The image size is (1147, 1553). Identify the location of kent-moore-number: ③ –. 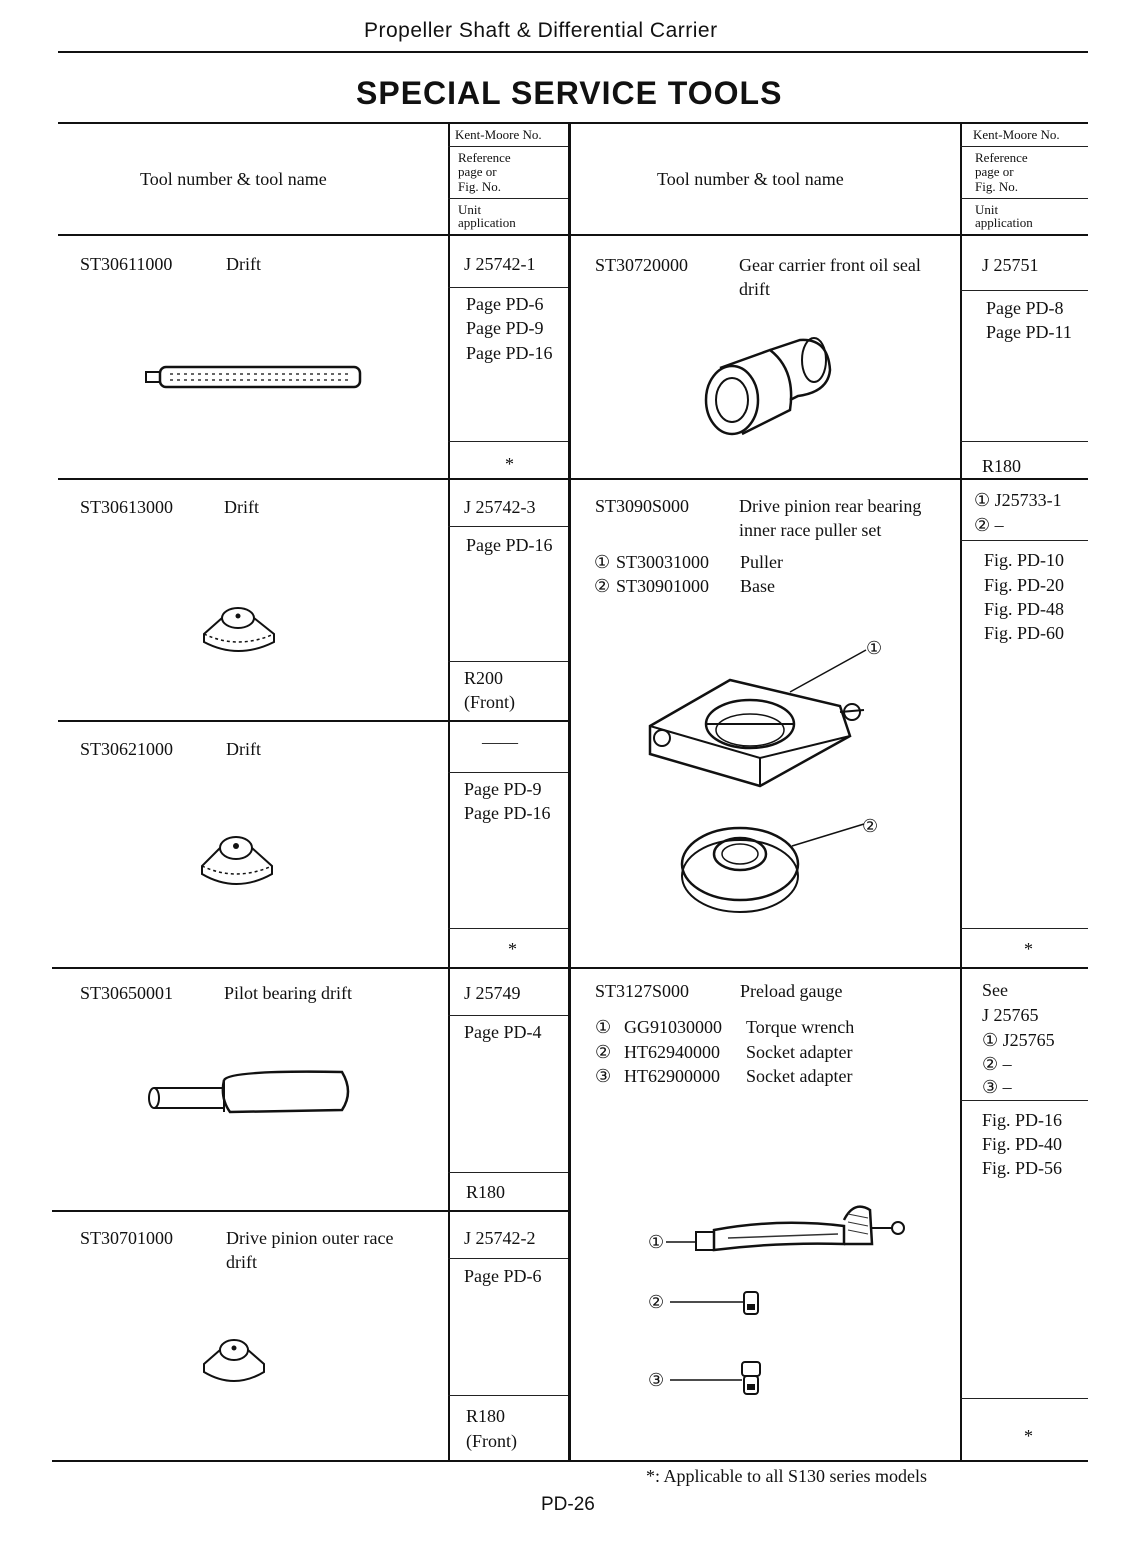
(997, 1087).